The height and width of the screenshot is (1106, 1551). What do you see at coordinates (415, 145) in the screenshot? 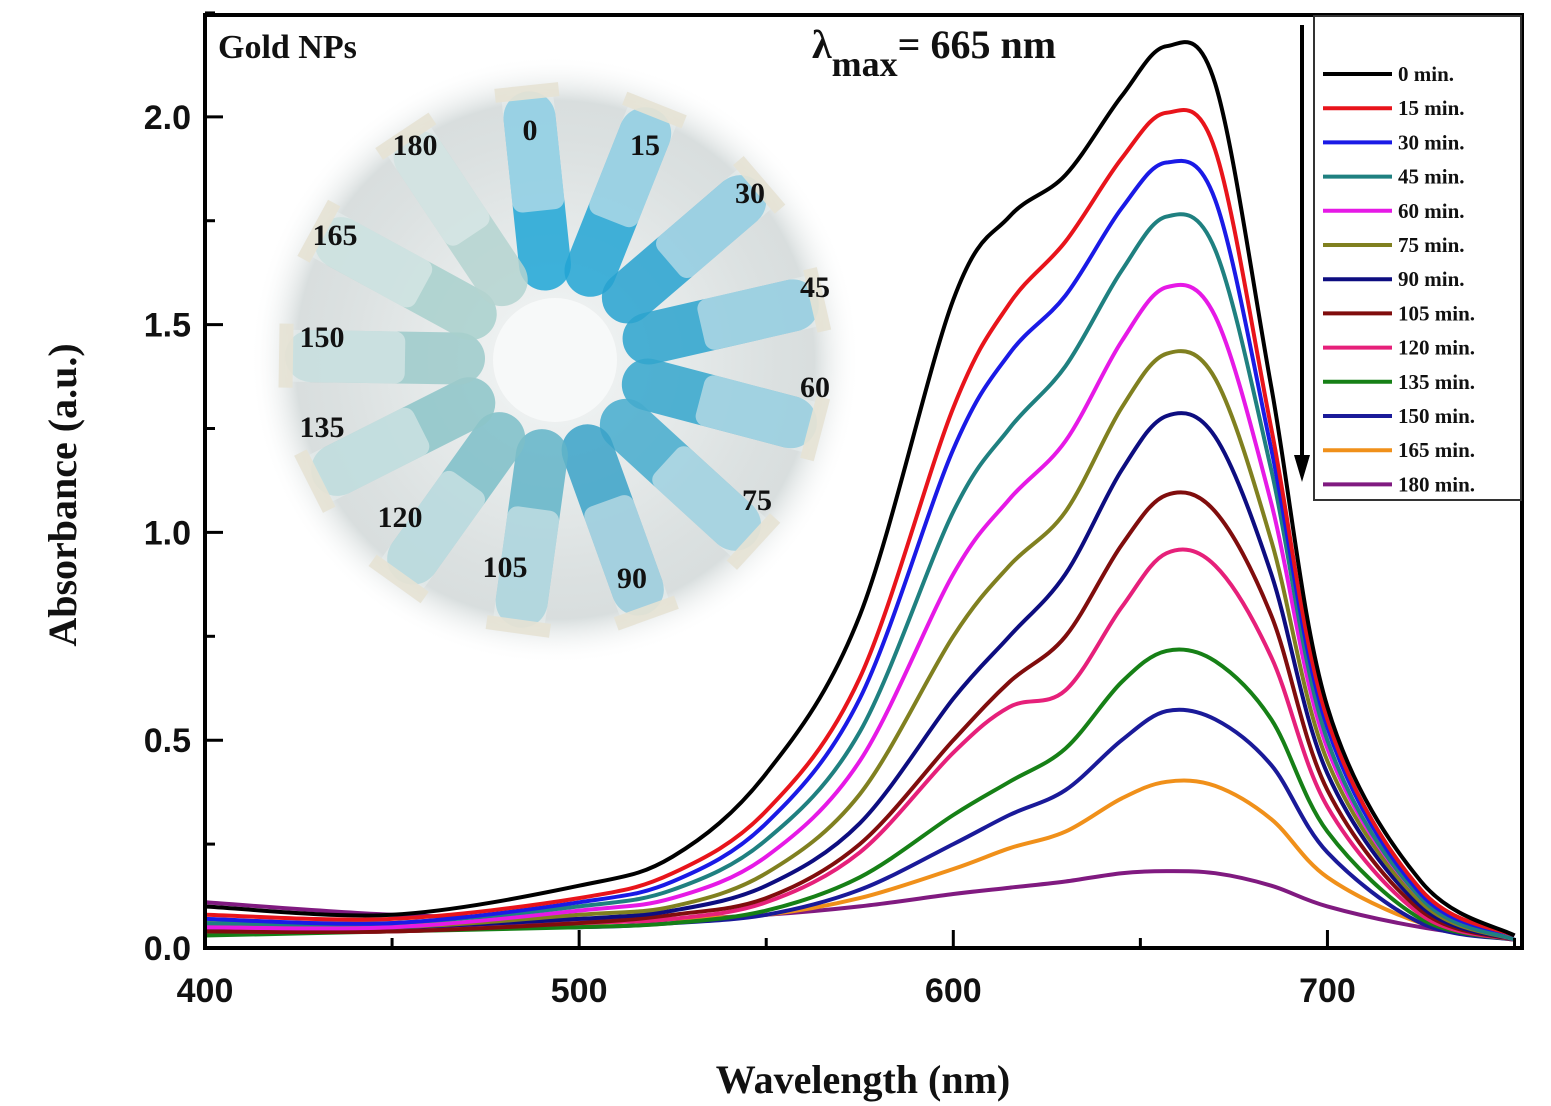
I see `tube-label: 180` at bounding box center [415, 145].